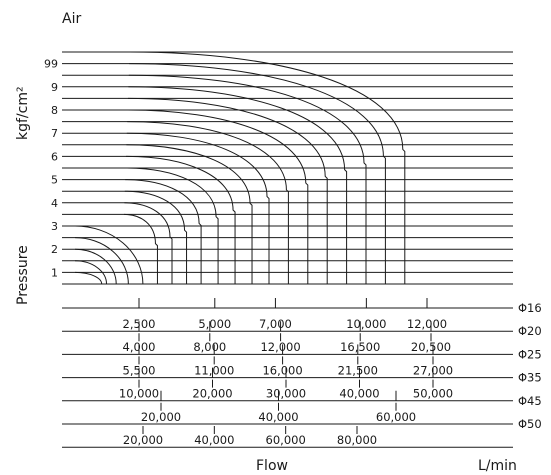 This screenshot has height=475, width=551. Describe the element at coordinates (54, 249) in the screenshot. I see `y-tick-label: 2` at that location.